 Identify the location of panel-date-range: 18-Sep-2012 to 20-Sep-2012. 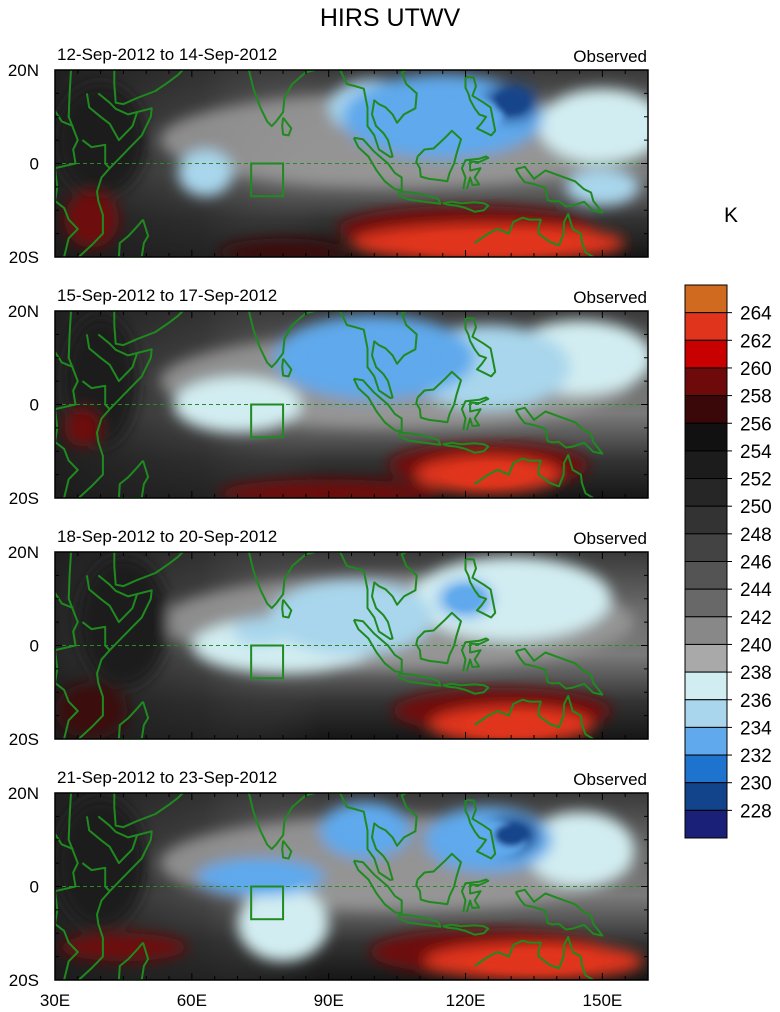
(167, 536).